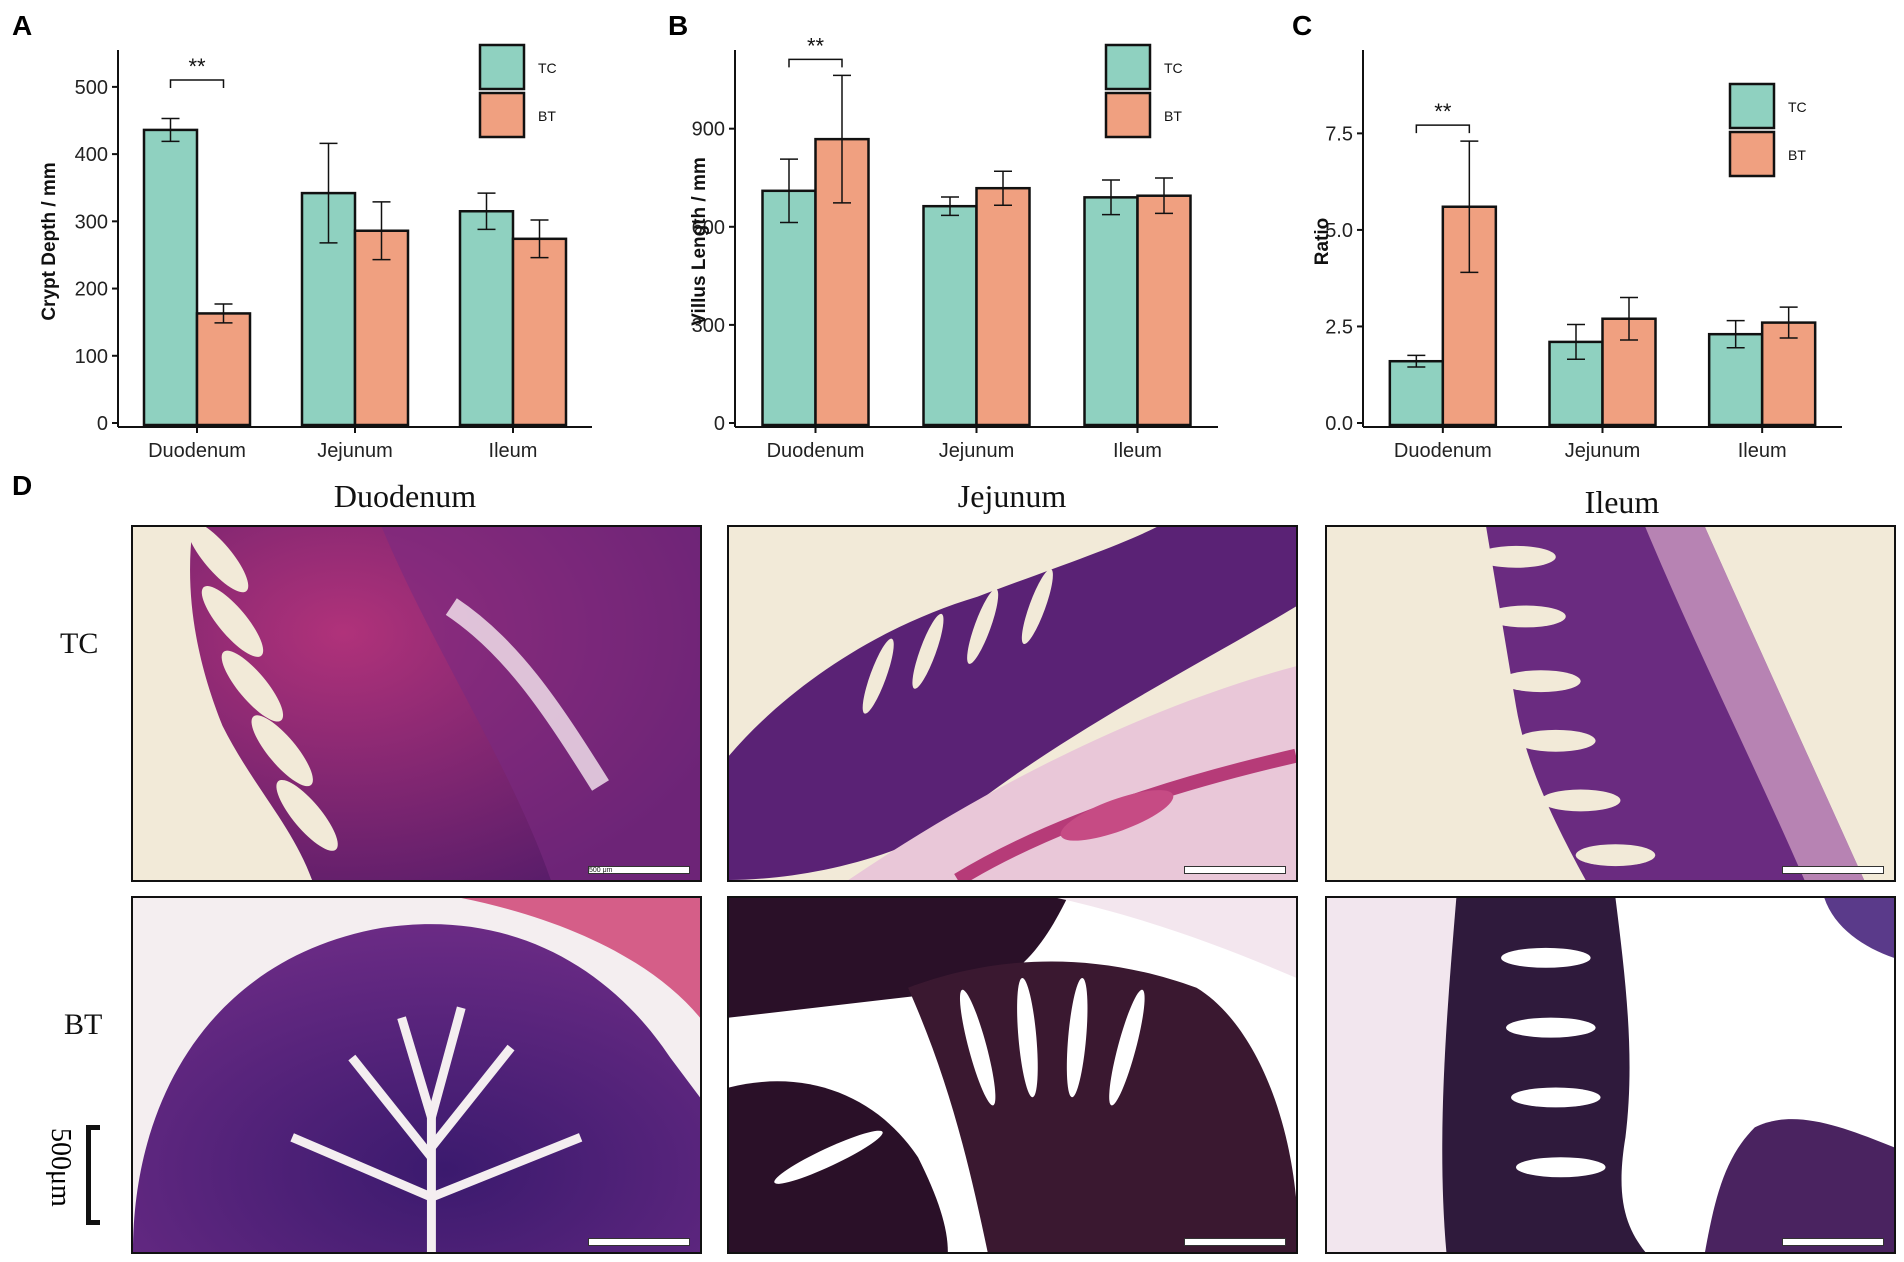 This screenshot has width=1904, height=1262. I want to click on y-tick-label: 600, so click(708, 228).